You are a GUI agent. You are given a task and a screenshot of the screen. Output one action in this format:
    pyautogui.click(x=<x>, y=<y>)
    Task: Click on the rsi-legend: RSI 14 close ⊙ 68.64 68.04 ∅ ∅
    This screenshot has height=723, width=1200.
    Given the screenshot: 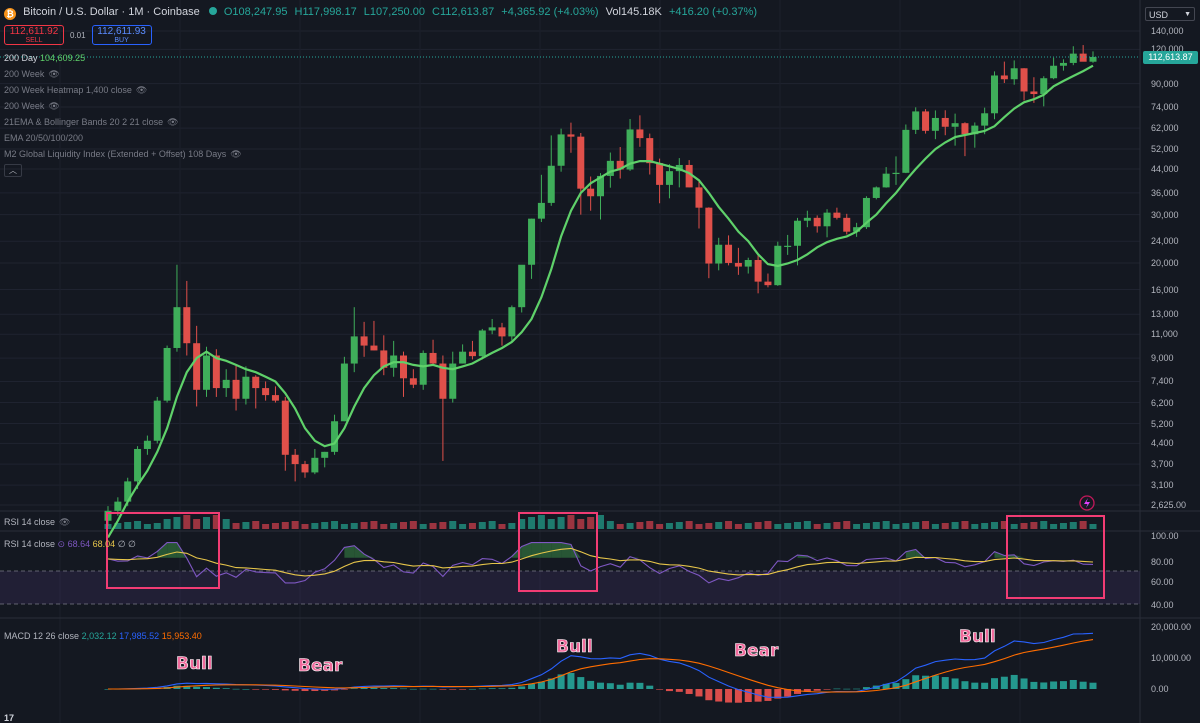 What is the action you would take?
    pyautogui.click(x=70, y=544)
    